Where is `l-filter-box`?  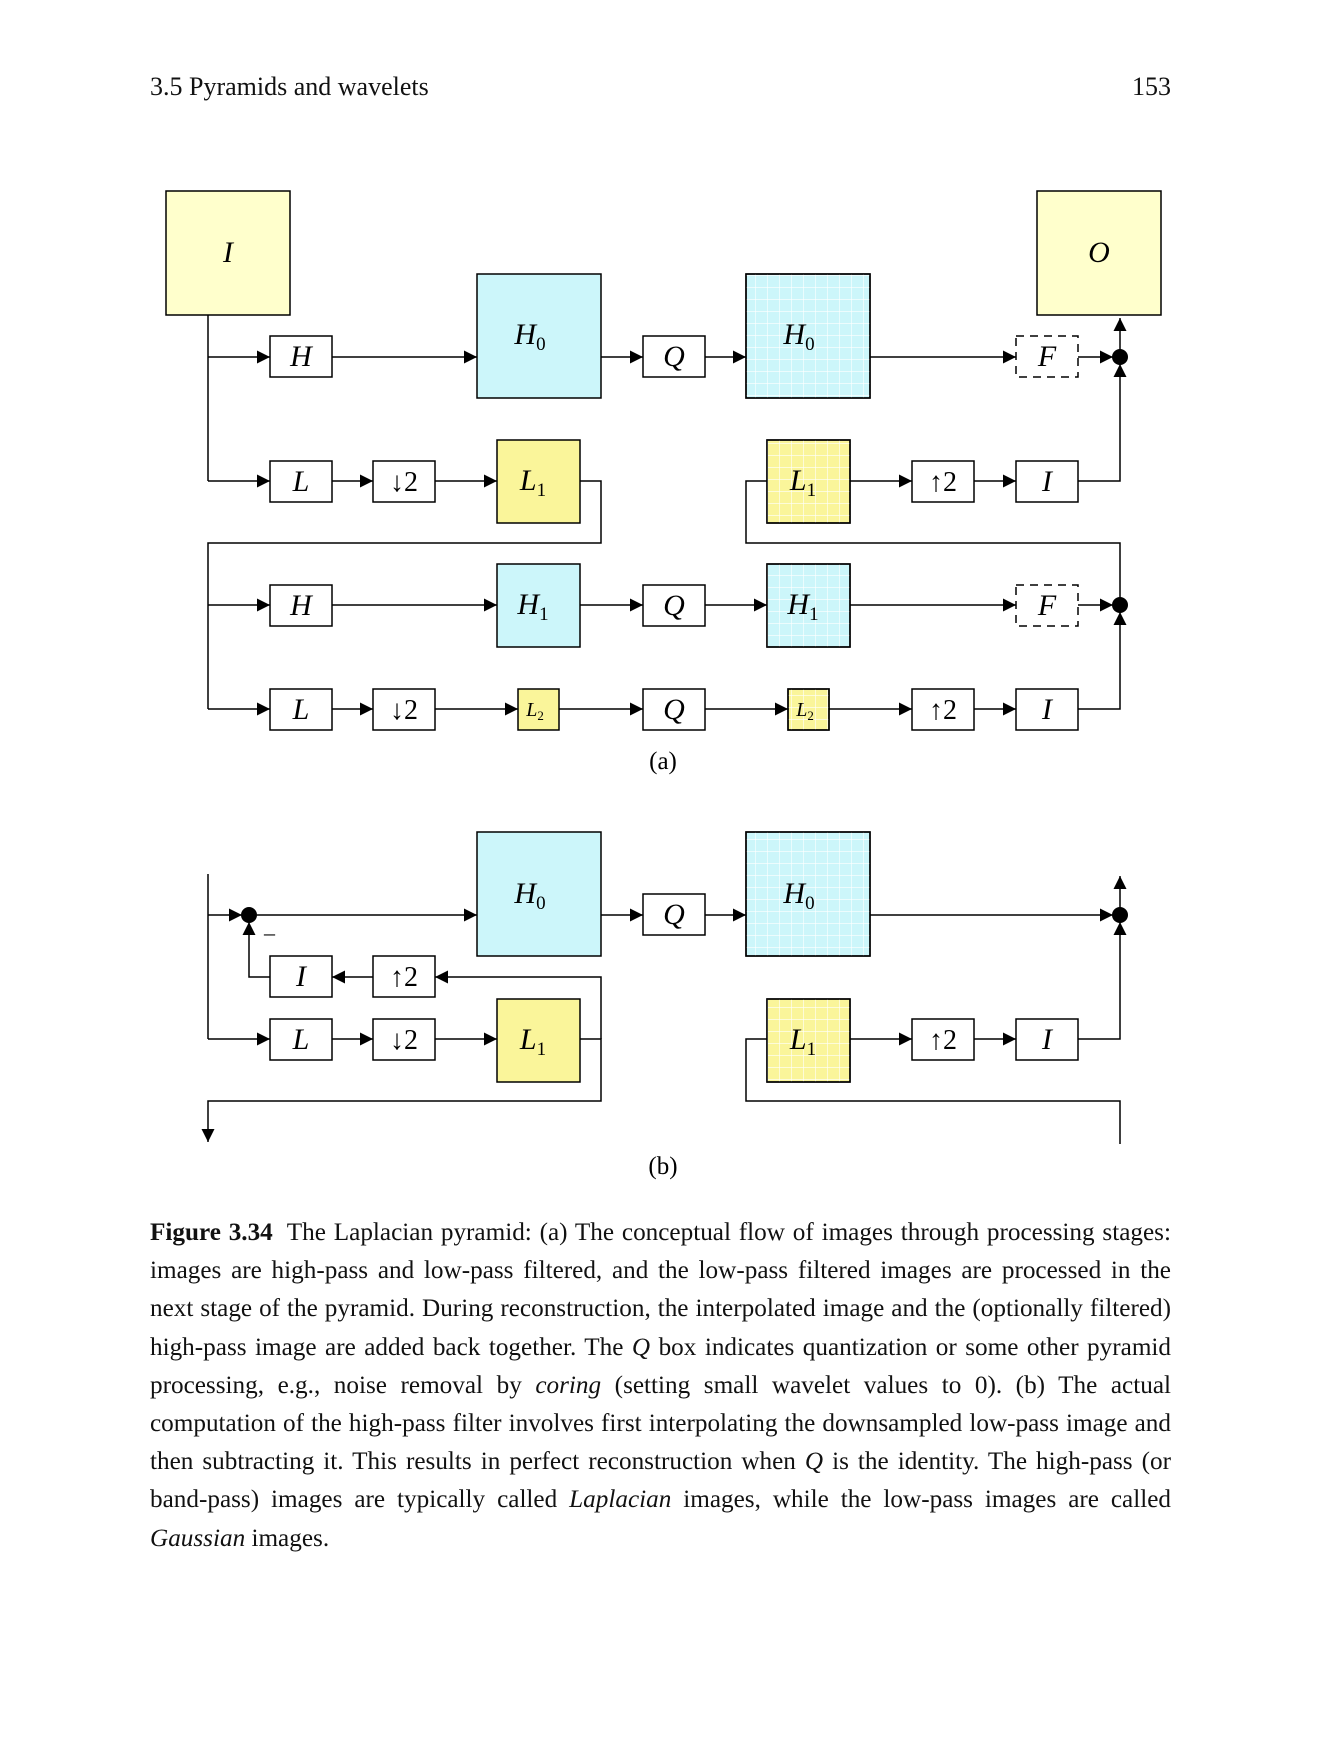 l-filter-box is located at coordinates (301, 481).